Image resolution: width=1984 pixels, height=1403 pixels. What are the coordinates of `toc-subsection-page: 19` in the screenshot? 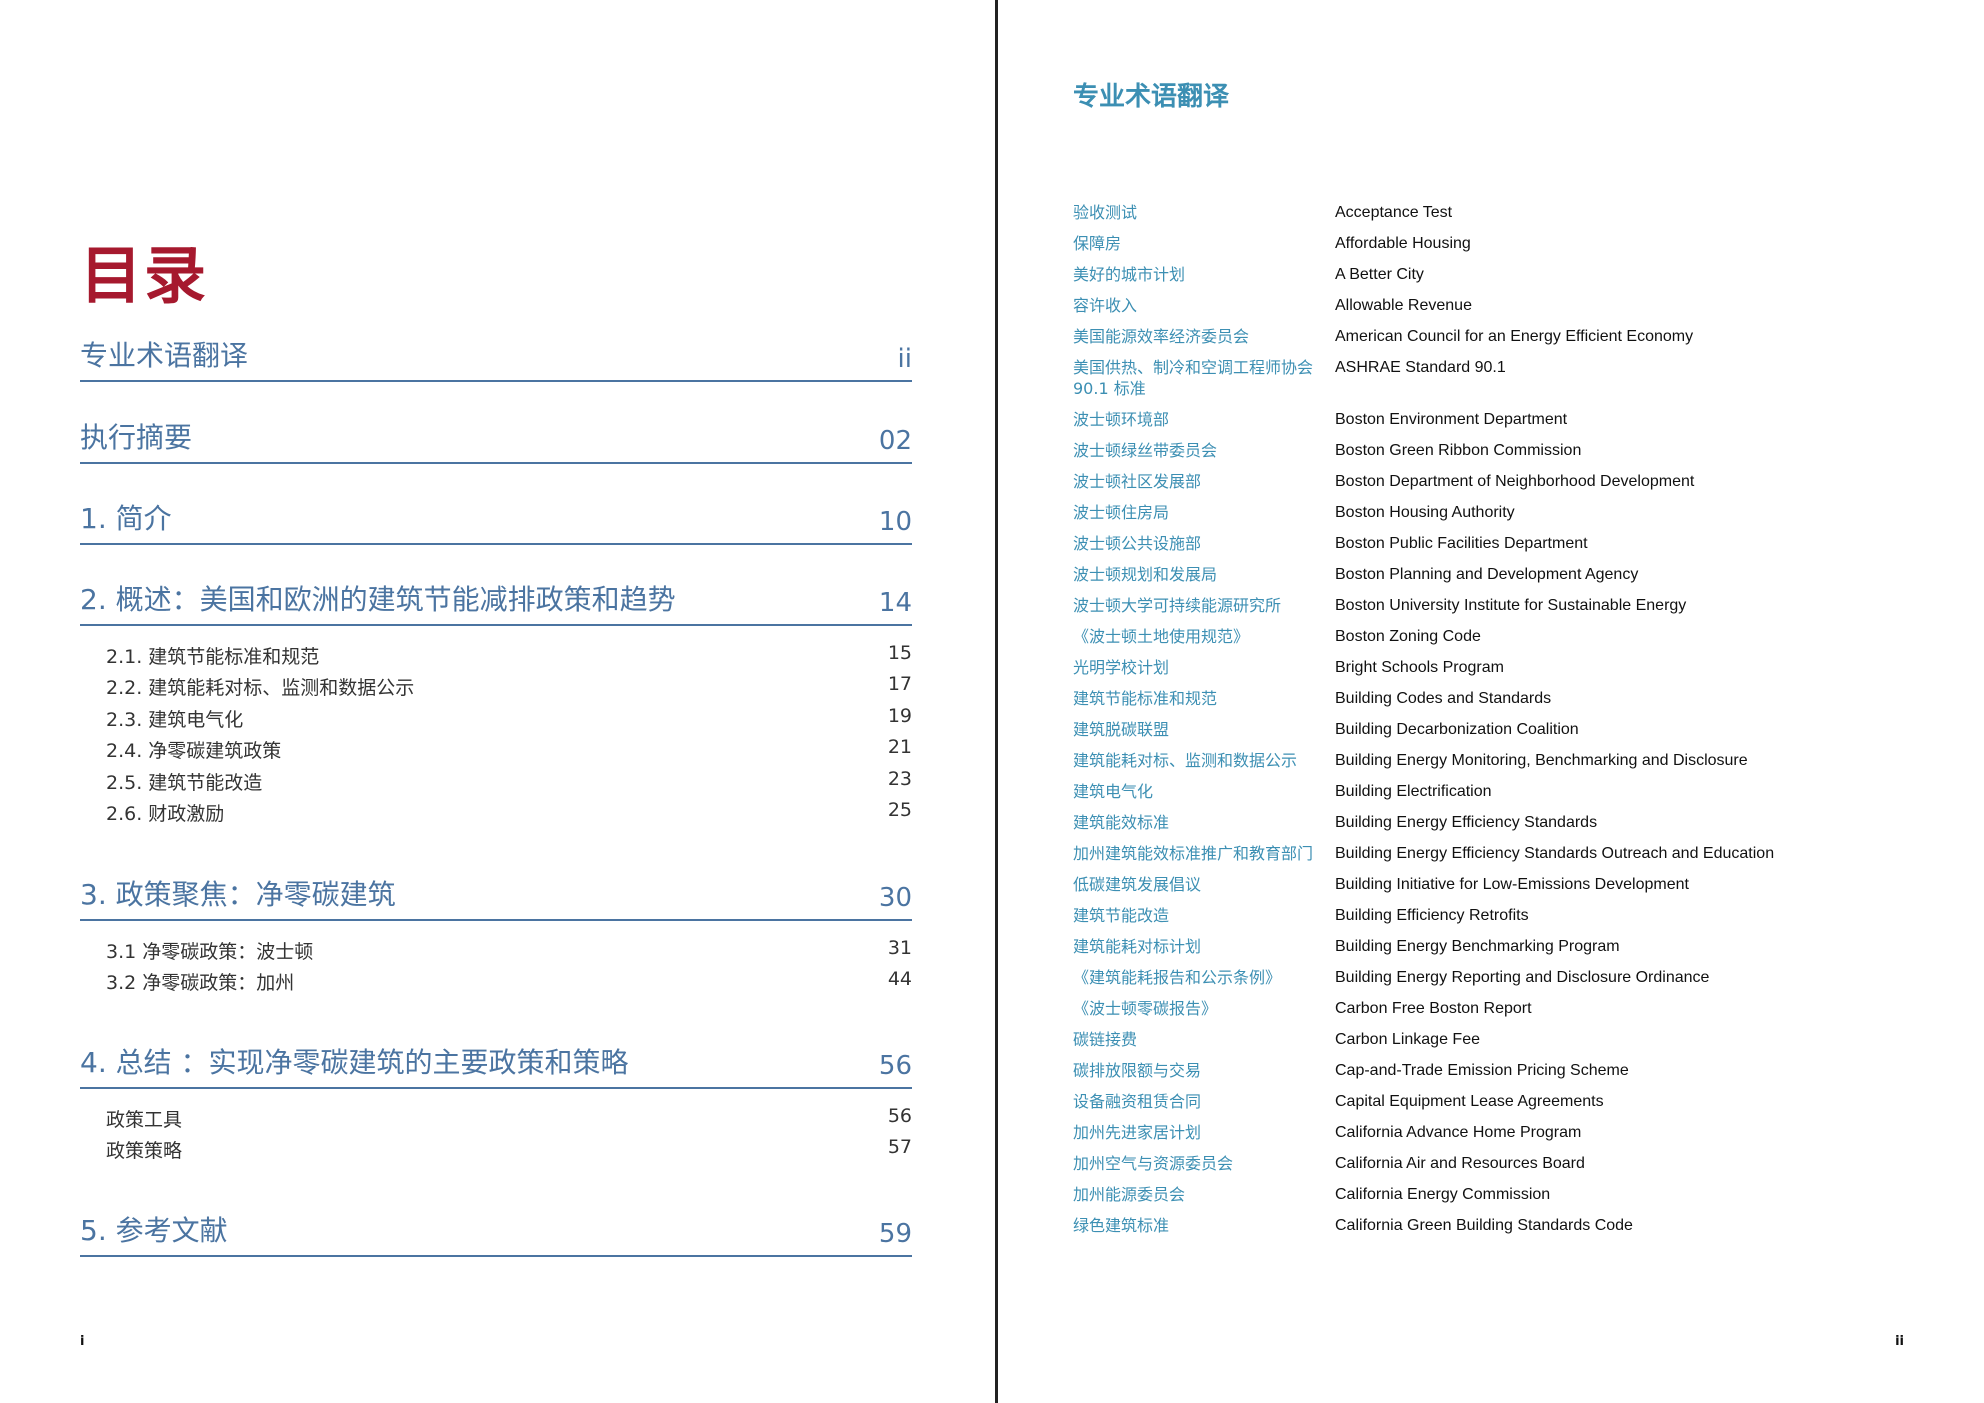 It's located at (899, 715).